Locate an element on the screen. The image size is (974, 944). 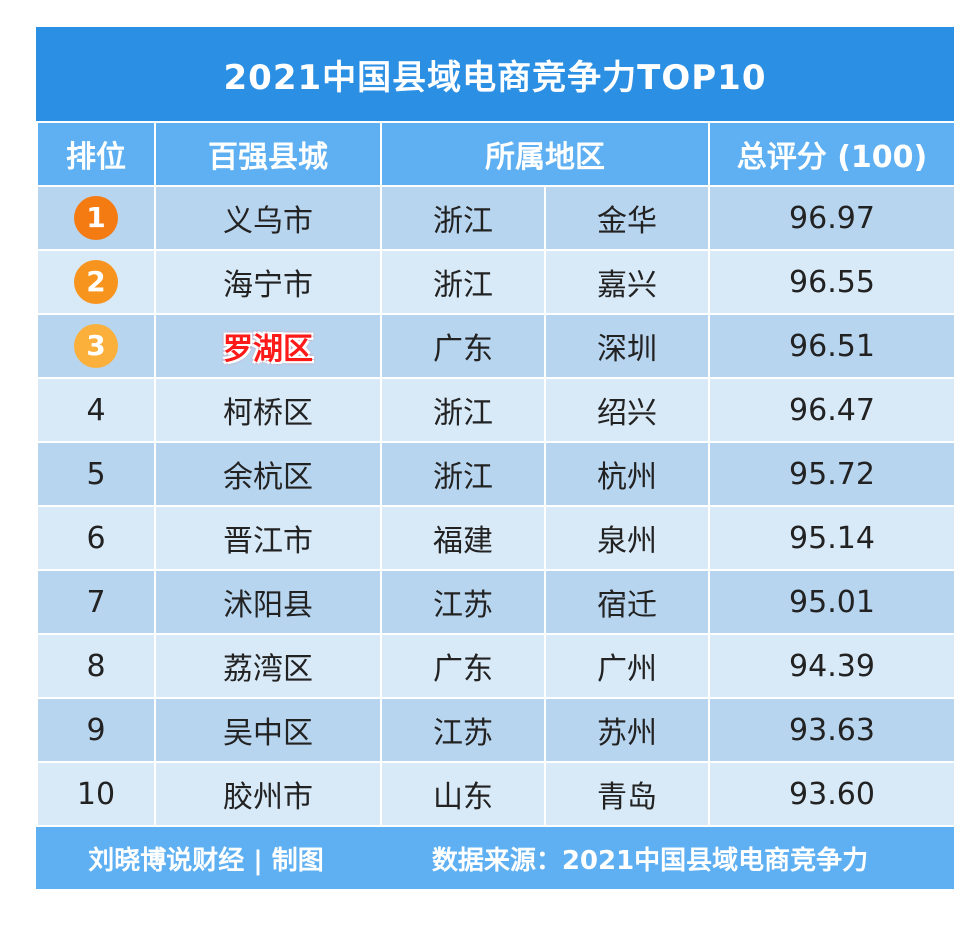
table-row: 6 晋江市 福建 泉州 95.14 is located at coordinates (496, 538).